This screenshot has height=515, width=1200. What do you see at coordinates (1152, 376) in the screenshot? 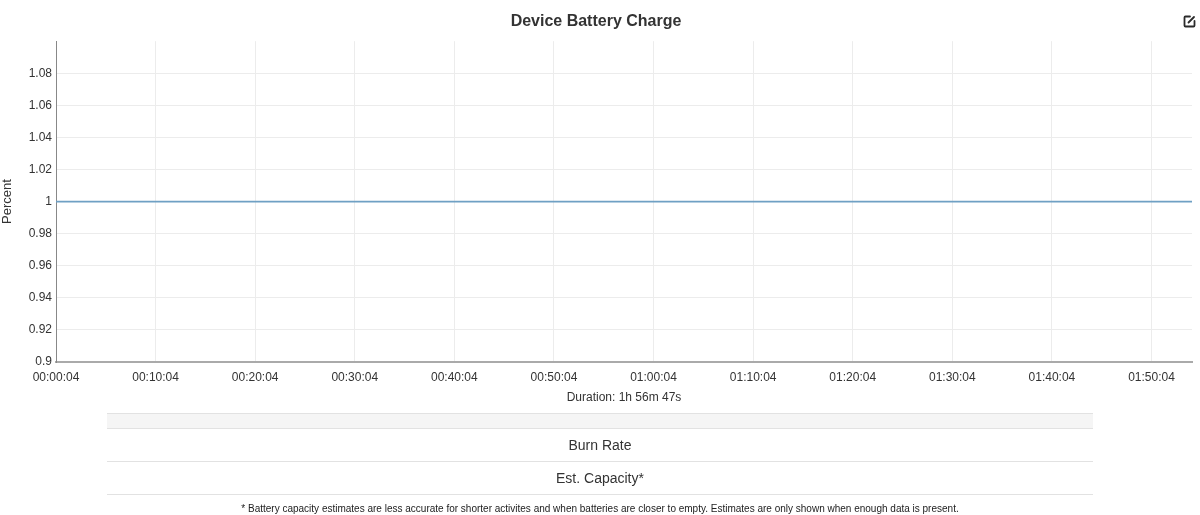
I see `x-tick-label: 01:50:04` at bounding box center [1152, 376].